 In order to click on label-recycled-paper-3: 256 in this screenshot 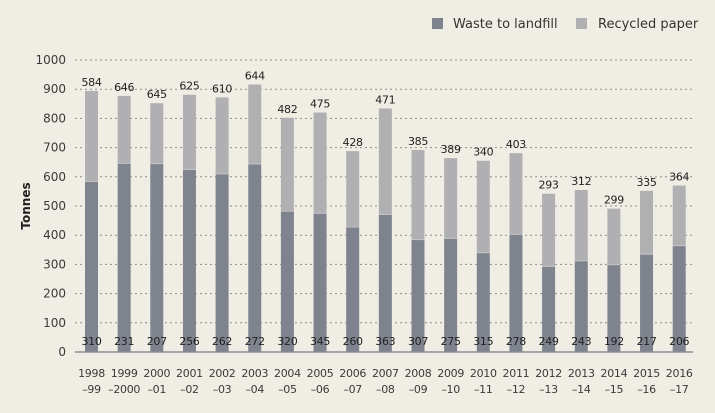, I will do `click(189, 341)`.